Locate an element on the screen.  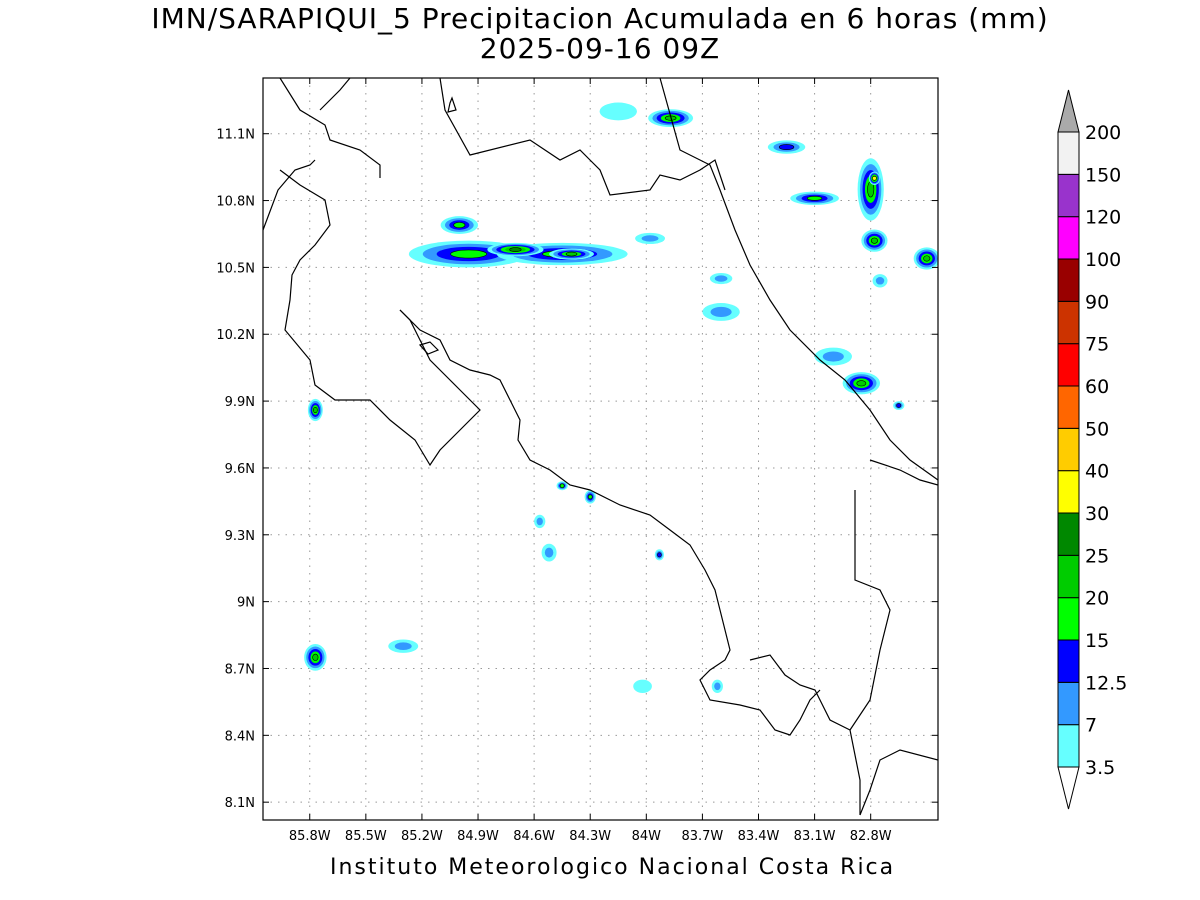
colorbar-label: 150 is located at coordinates (1103, 175).